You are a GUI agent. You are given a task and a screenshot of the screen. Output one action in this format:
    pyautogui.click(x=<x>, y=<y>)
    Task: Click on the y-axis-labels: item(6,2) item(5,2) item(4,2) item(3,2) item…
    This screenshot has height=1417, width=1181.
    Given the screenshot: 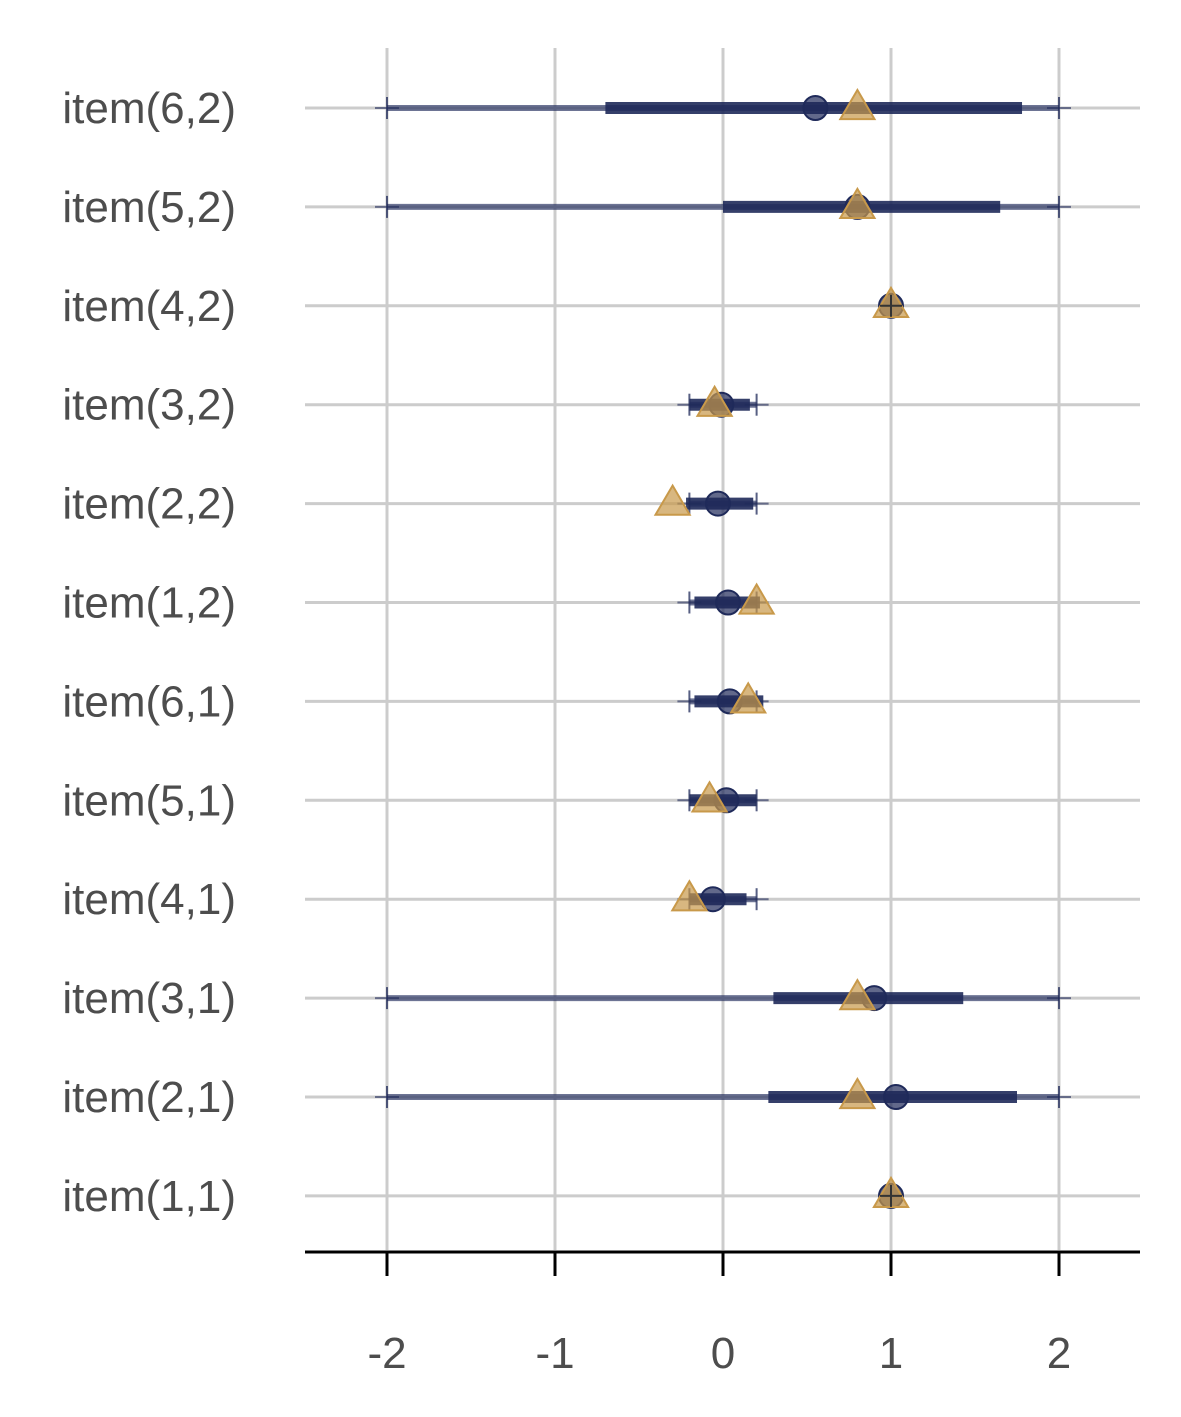 What is the action you would take?
    pyautogui.click(x=149, y=652)
    